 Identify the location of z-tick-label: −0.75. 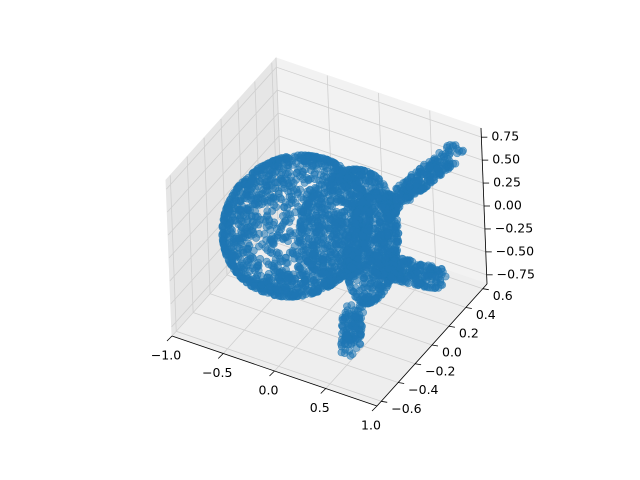
(516, 273).